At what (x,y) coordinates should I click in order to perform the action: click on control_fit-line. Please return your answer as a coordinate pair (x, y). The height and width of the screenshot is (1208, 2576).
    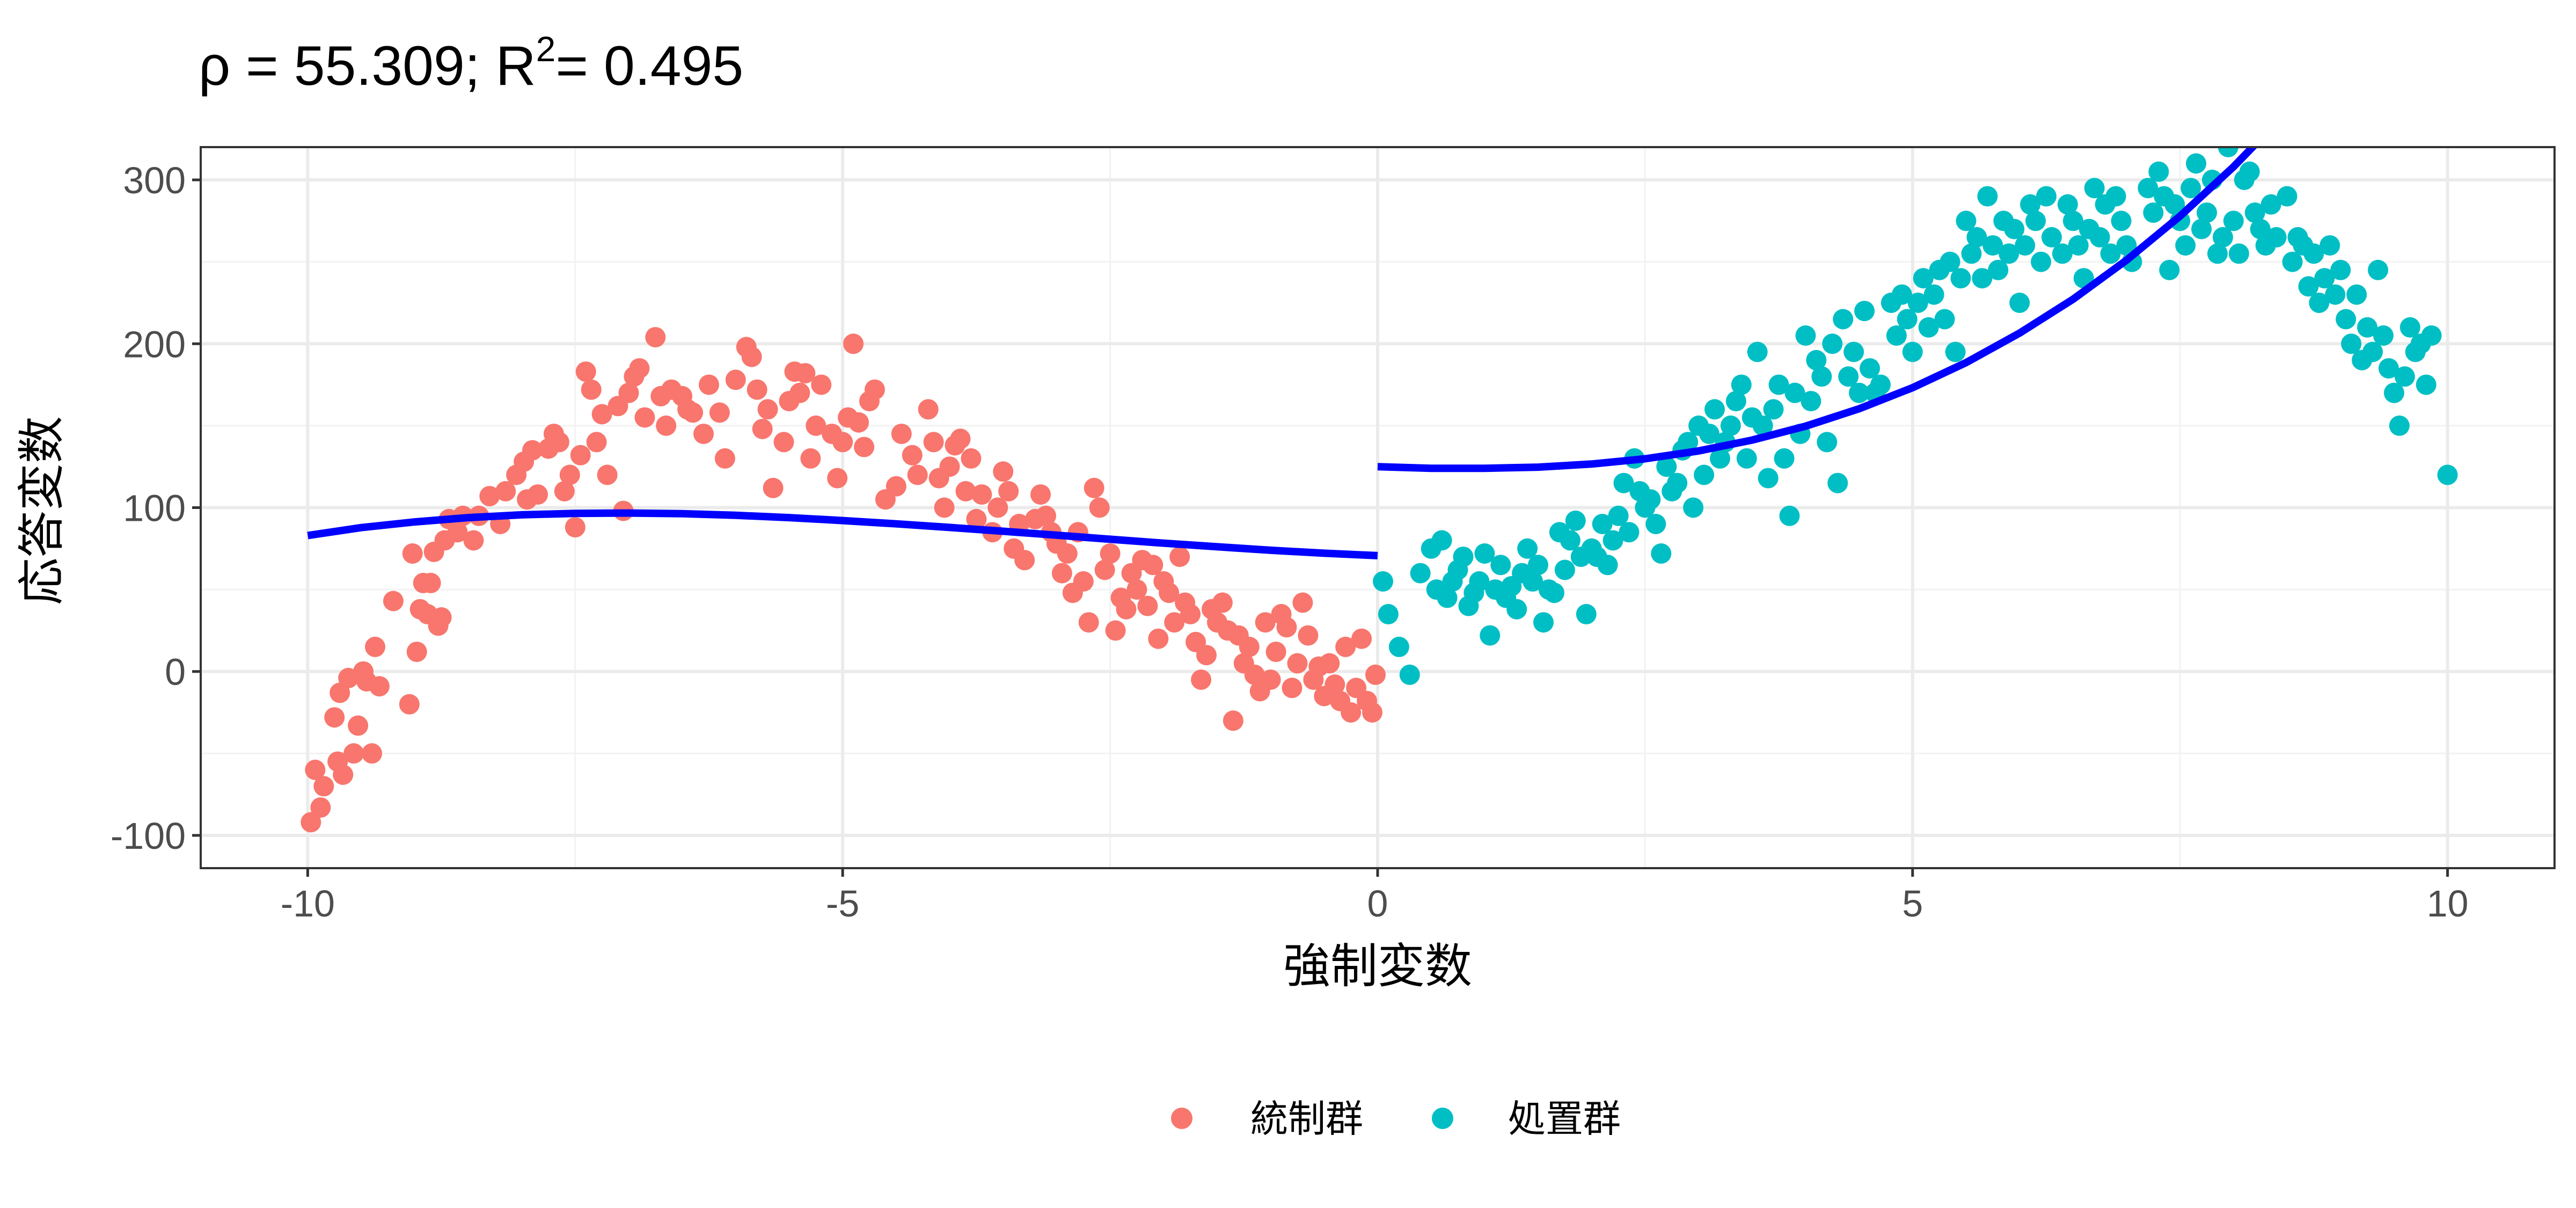
    Looking at the image, I should click on (842, 534).